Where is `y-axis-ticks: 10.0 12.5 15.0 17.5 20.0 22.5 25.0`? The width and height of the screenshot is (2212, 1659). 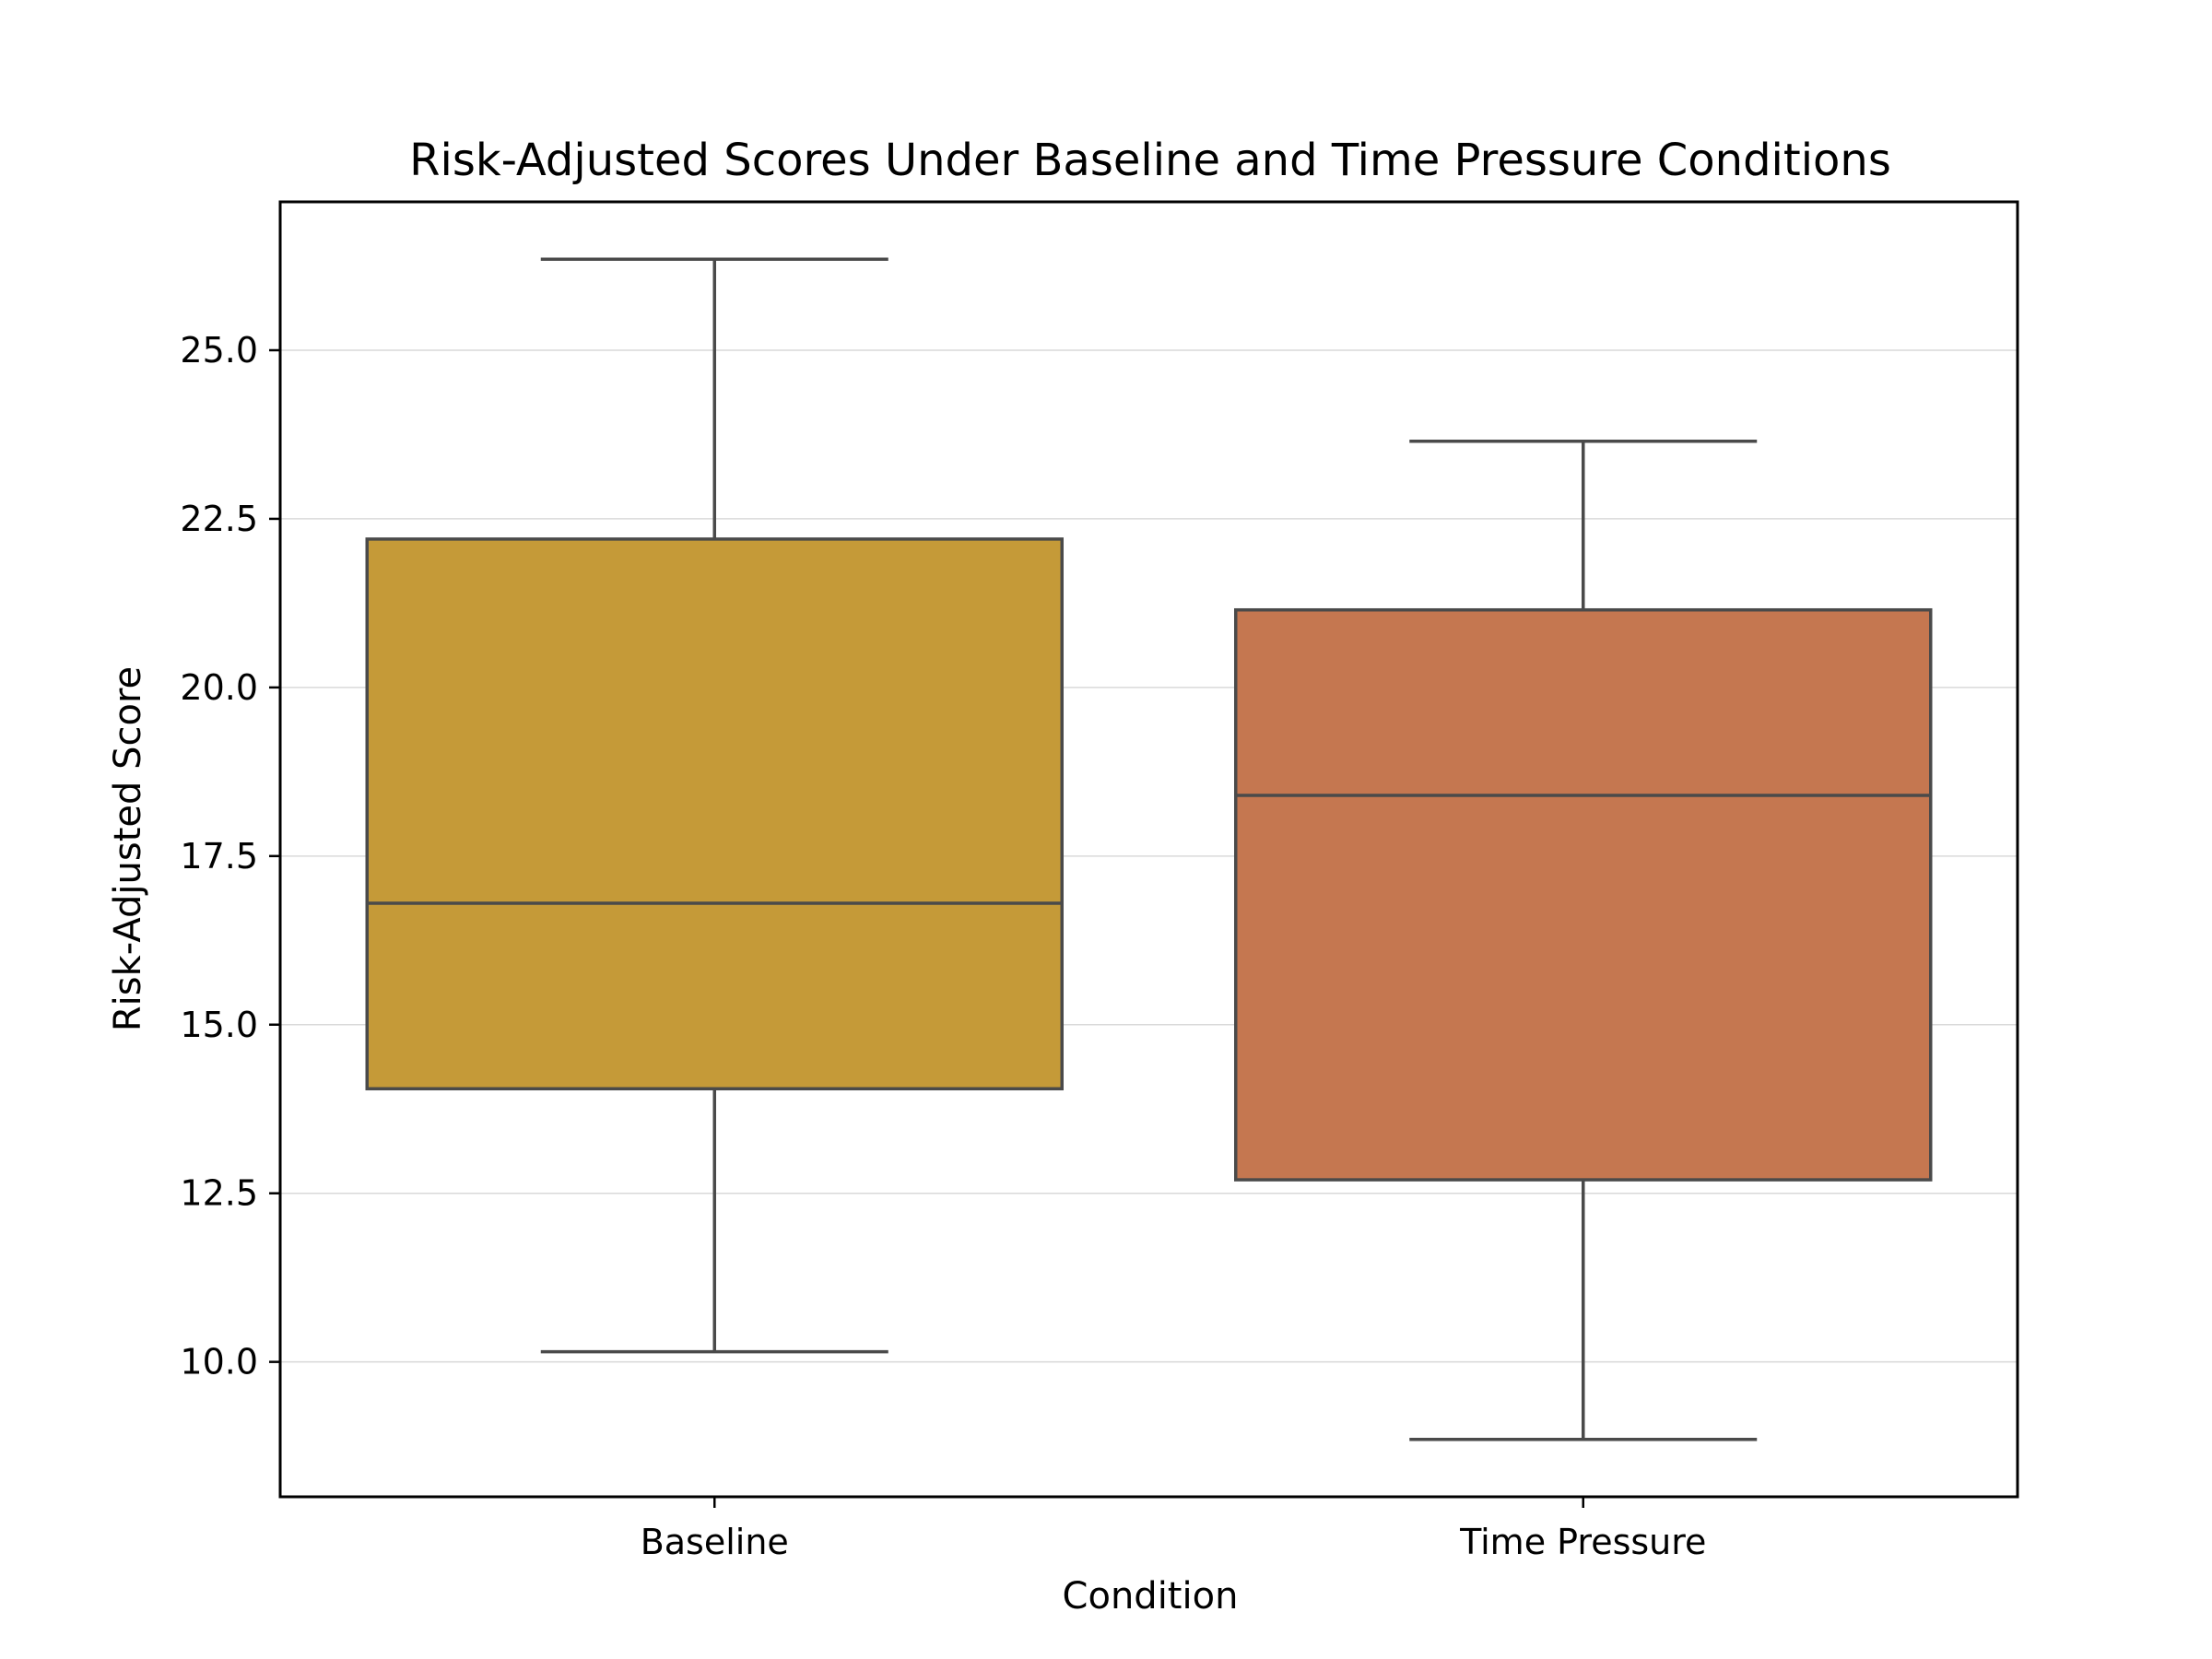 y-axis-ticks: 10.0 12.5 15.0 17.5 20.0 22.5 25.0 is located at coordinates (230, 856).